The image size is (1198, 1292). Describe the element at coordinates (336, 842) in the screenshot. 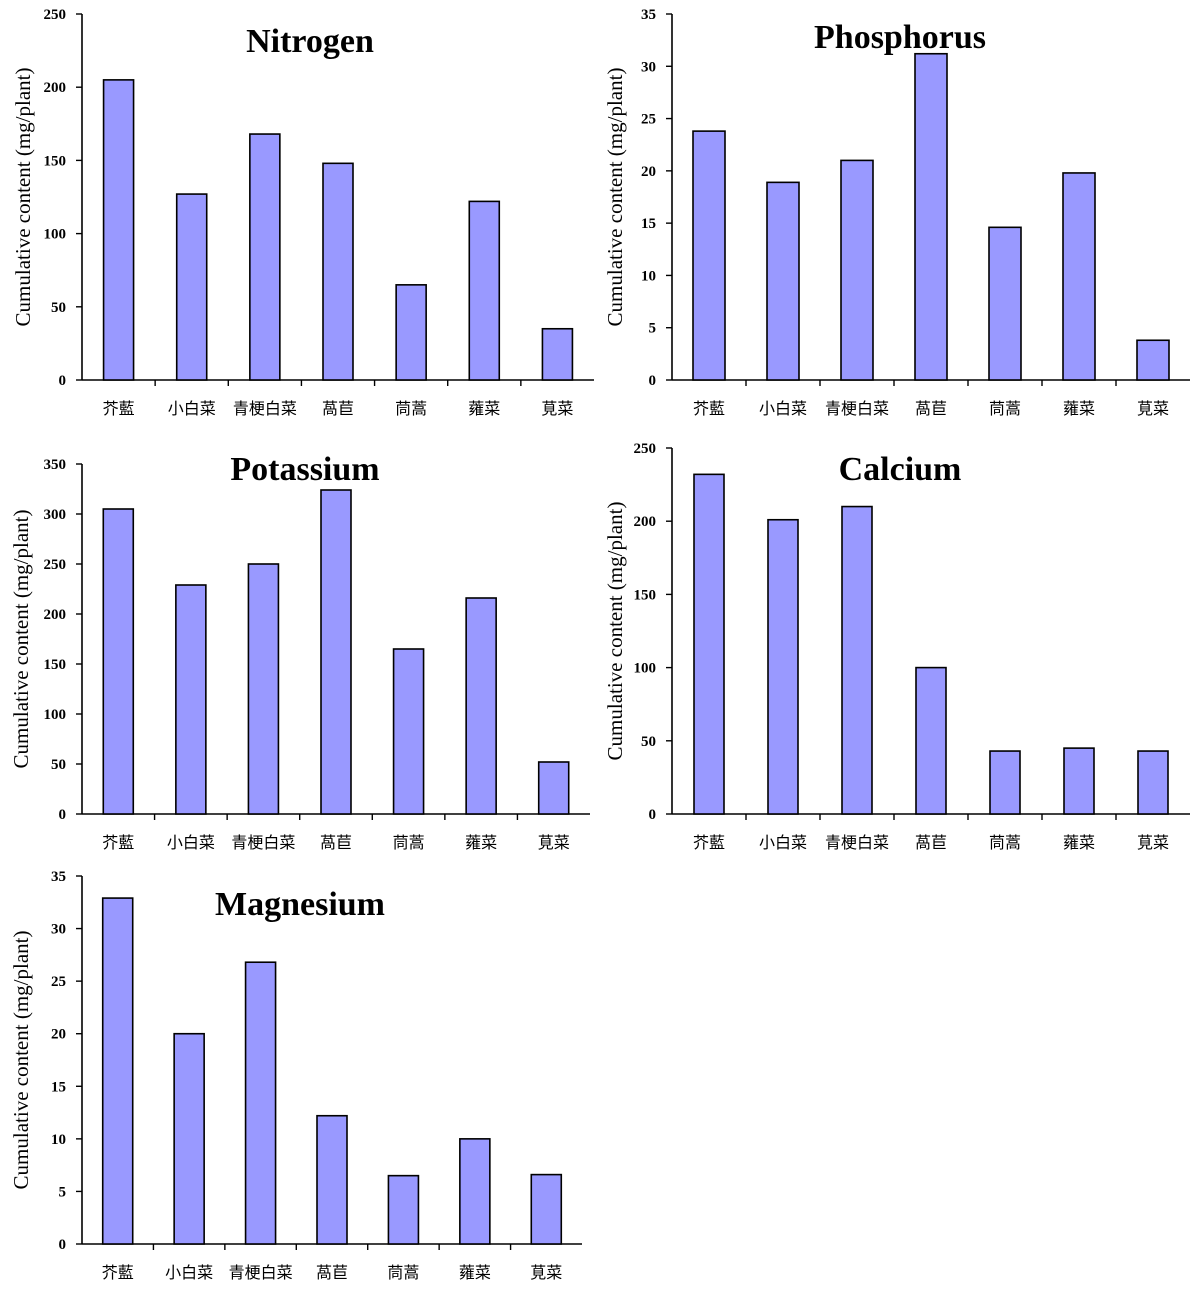

I see `potassium-x-tick-label: 萵苣` at that location.